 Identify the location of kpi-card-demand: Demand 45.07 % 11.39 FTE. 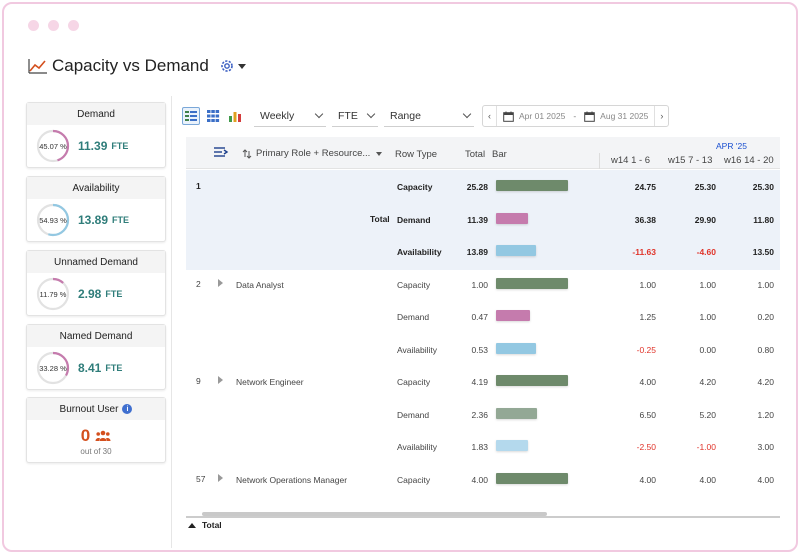
(96, 135).